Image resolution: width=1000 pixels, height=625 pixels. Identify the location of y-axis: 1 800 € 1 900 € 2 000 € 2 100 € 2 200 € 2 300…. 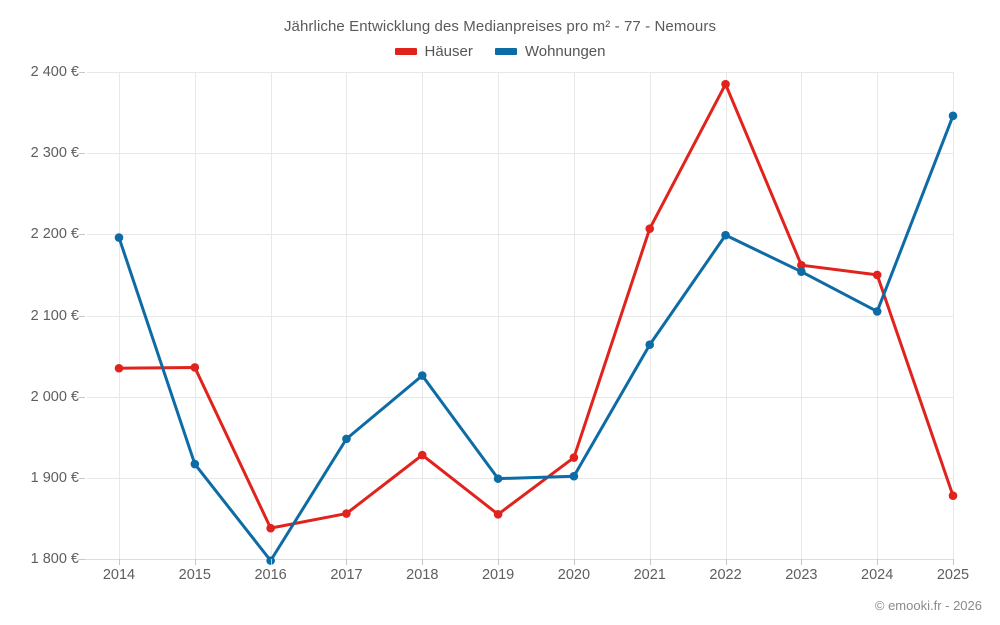
(39, 312).